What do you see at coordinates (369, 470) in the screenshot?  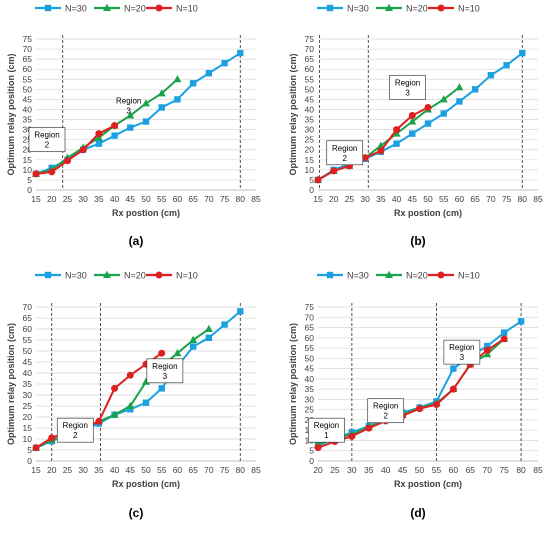 I see `x-tick-label: 35` at bounding box center [369, 470].